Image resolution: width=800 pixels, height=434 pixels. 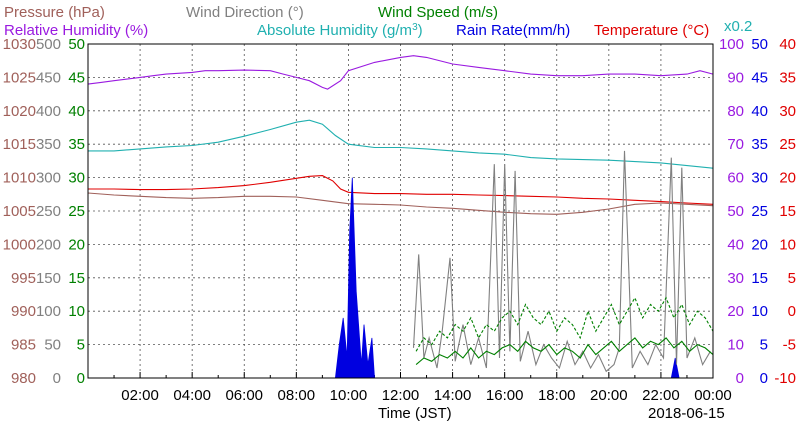 I want to click on y-tick-label-pressure: 1020, so click(x=19, y=111).